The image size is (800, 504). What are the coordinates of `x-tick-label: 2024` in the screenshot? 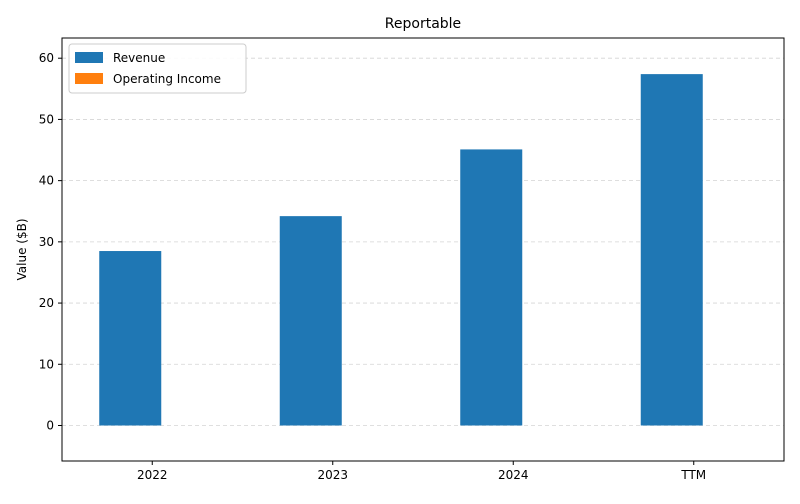 It's located at (513, 475).